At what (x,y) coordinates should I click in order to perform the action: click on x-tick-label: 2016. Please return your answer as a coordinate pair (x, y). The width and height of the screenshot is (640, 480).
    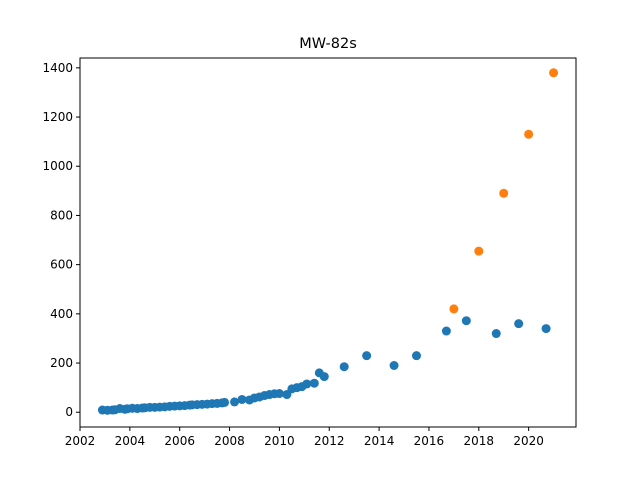
    Looking at the image, I should click on (429, 441).